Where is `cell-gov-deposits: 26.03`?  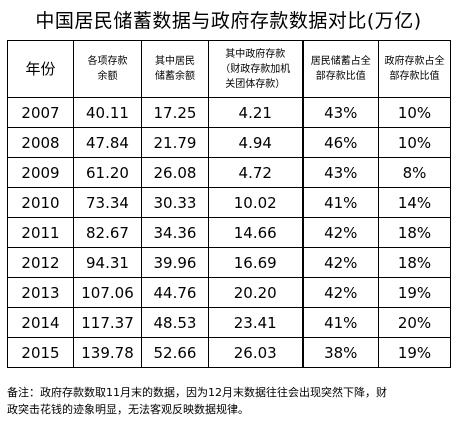 cell-gov-deposits: 26.03 is located at coordinates (255, 352).